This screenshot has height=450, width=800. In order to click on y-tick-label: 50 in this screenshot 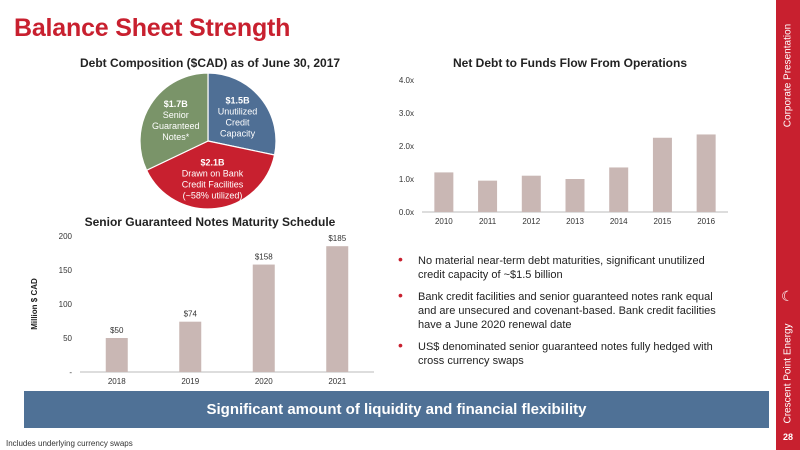, I will do `click(67, 338)`.